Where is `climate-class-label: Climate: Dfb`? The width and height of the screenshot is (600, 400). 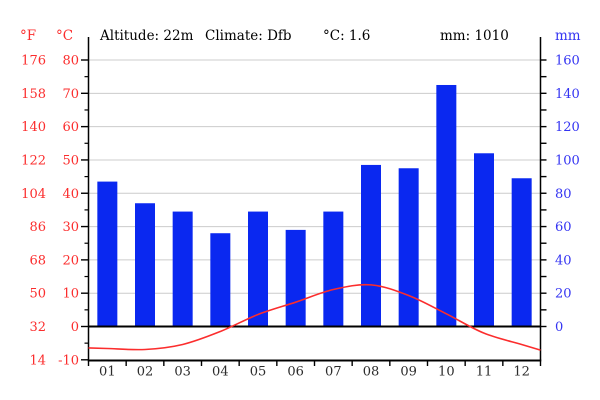 climate-class-label: Climate: Dfb is located at coordinates (248, 36).